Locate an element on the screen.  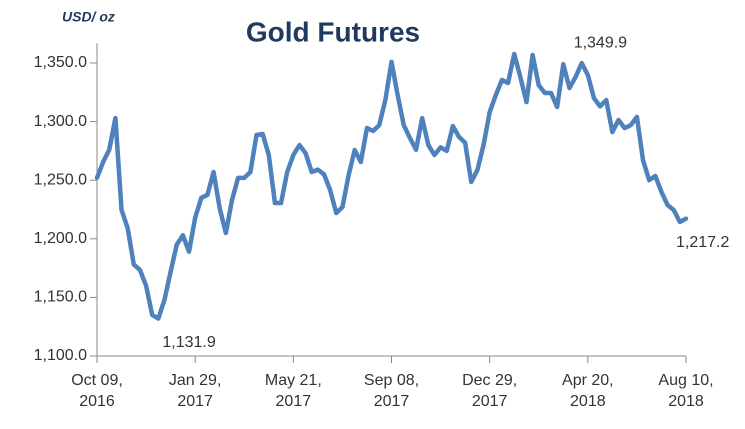
x-tick-label: May 21, 2017 is located at coordinates (293, 391).